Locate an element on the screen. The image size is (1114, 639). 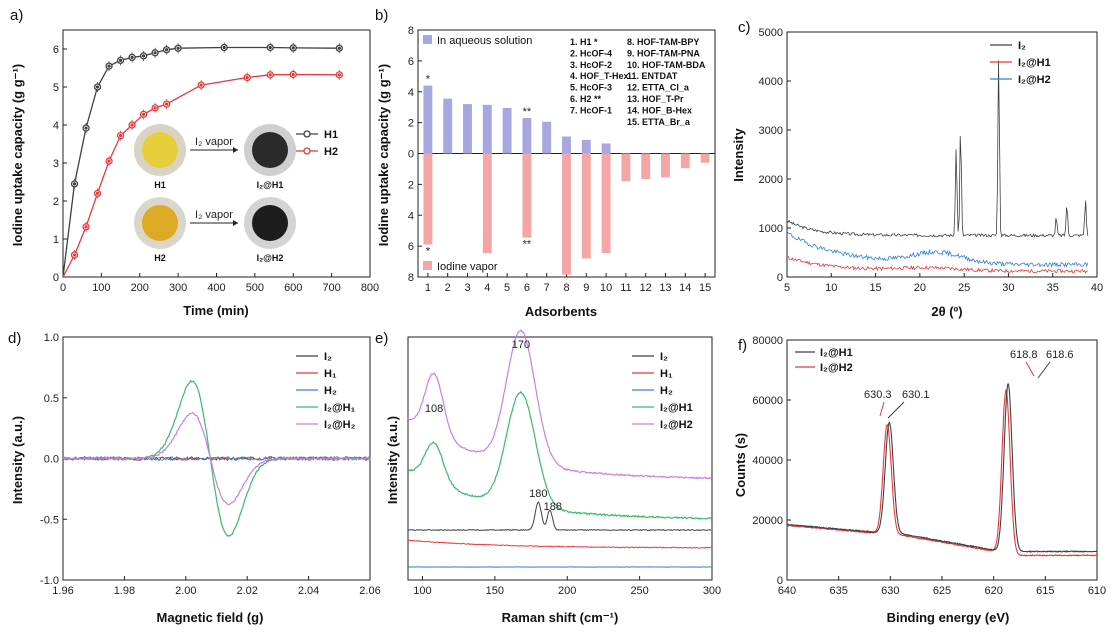
panel-f-ytick-label: 80000 is located at coordinates (767, 341).